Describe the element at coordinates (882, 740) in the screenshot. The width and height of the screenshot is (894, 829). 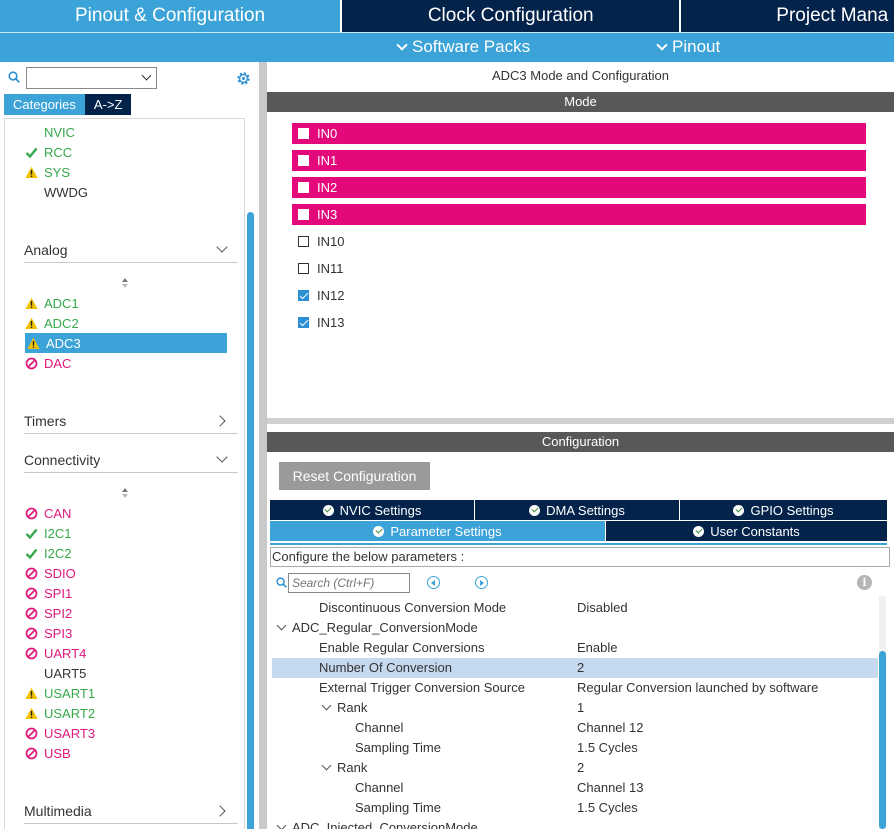
I see `parameter-scrollbar` at that location.